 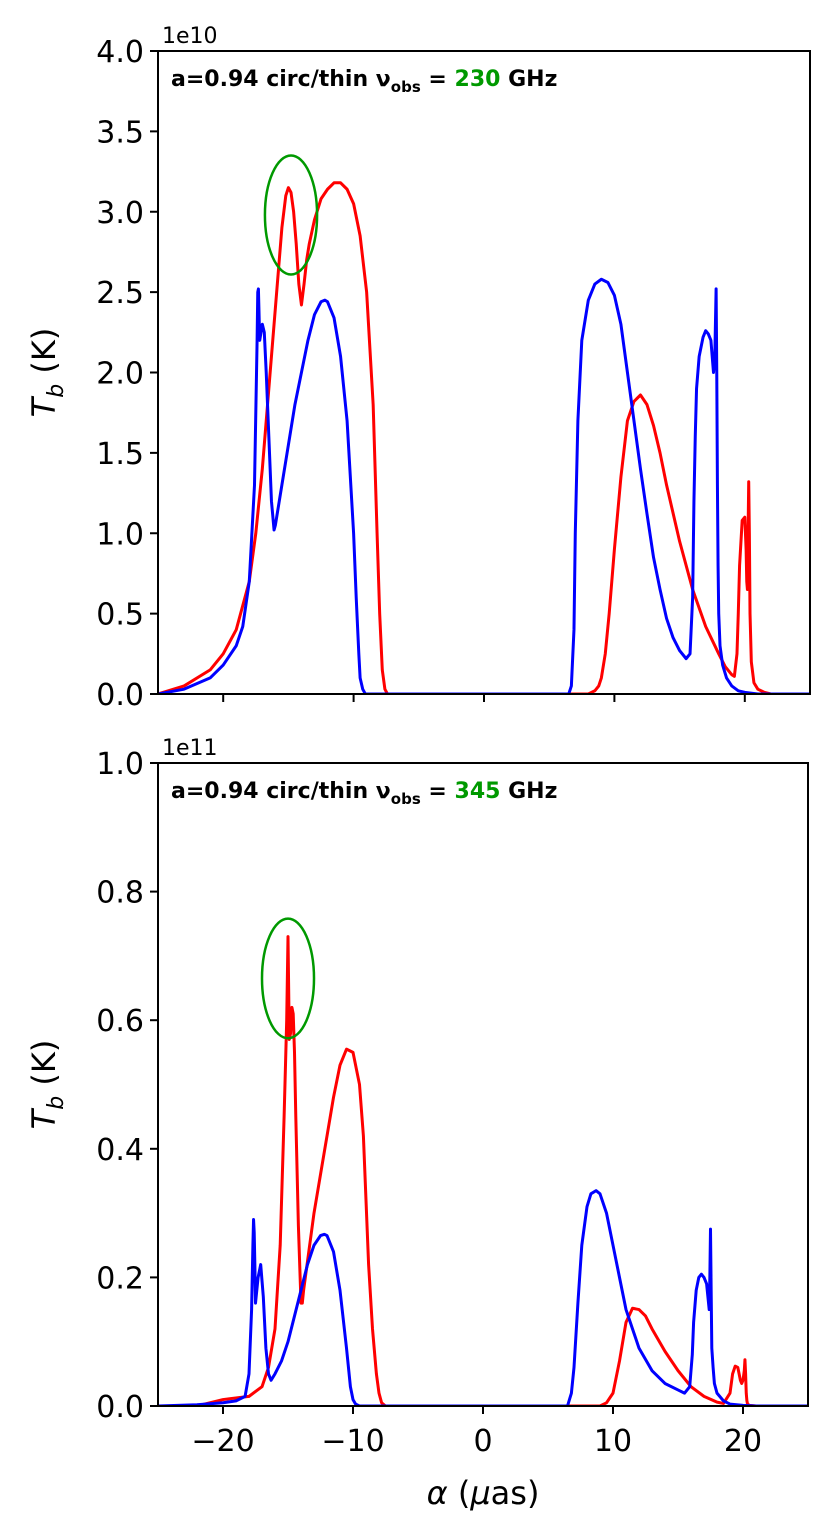 I want to click on panel-annotation: a=0.94 circ/thin νobs = 230 GHz, so click(x=364, y=81).